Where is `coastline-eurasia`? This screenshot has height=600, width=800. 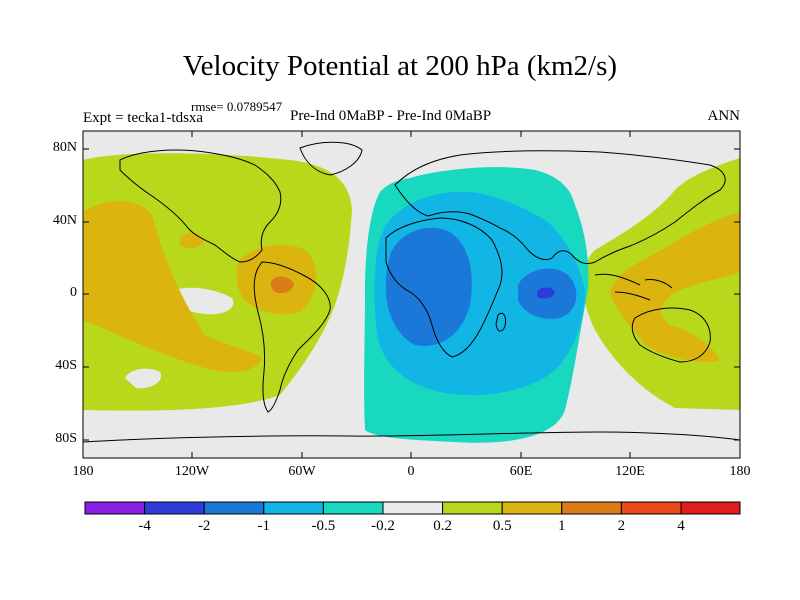 coastline-eurasia is located at coordinates (560, 207).